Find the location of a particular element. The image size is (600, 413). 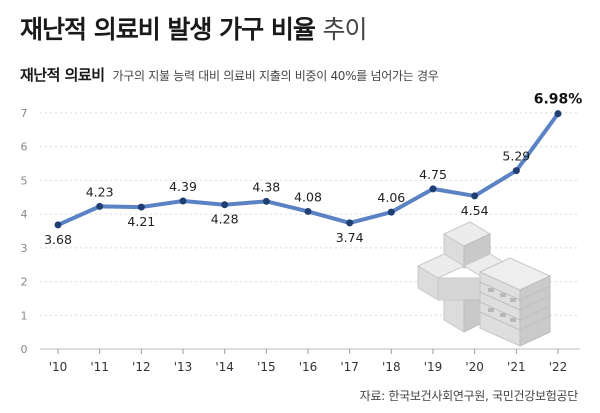

chart-description: 가구의 지불 능력 대비 의료비 지출의 비중이 40%를 넘어가는 경우 is located at coordinates (275, 76).